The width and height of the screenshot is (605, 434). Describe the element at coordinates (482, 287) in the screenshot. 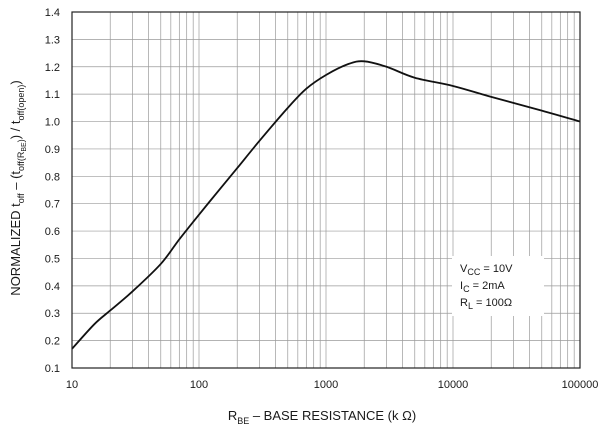

I see `legend-ic: IC = 2mA` at that location.